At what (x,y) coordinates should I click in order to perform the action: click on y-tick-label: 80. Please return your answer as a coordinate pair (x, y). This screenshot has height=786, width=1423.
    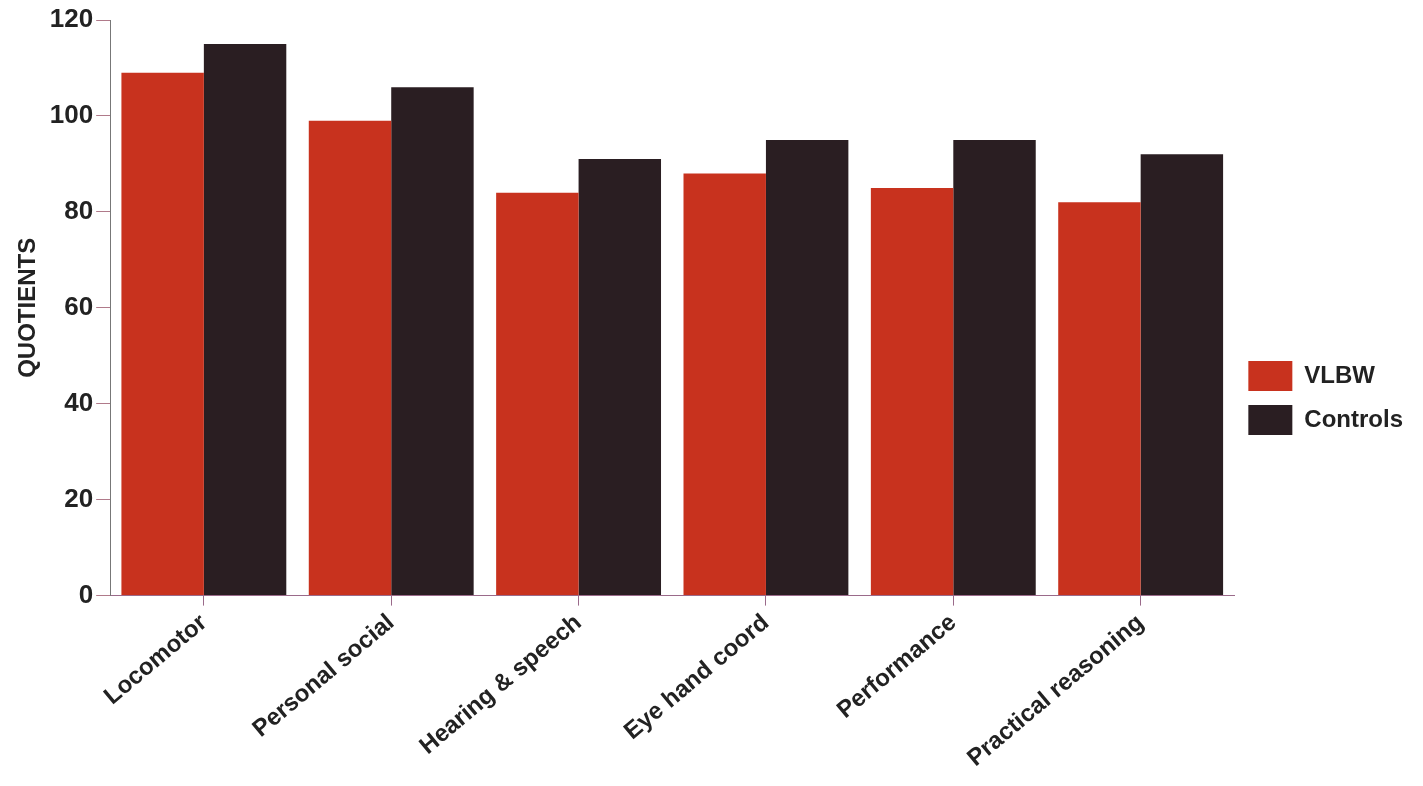
    Looking at the image, I should click on (79, 210).